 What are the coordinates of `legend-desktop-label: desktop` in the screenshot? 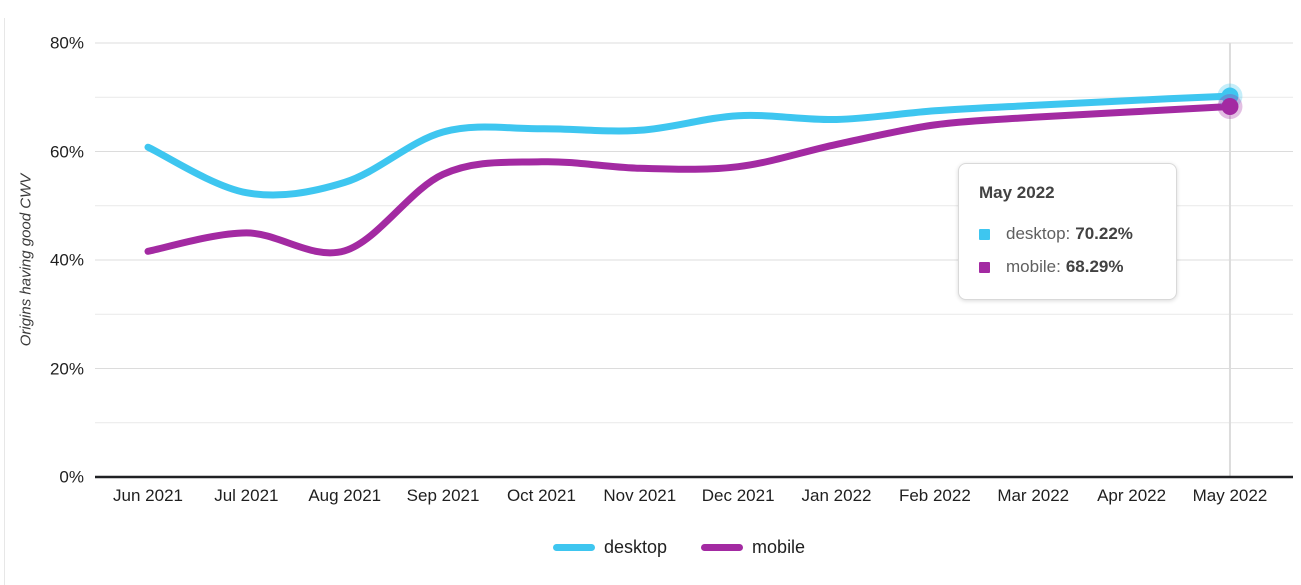 It's located at (636, 547).